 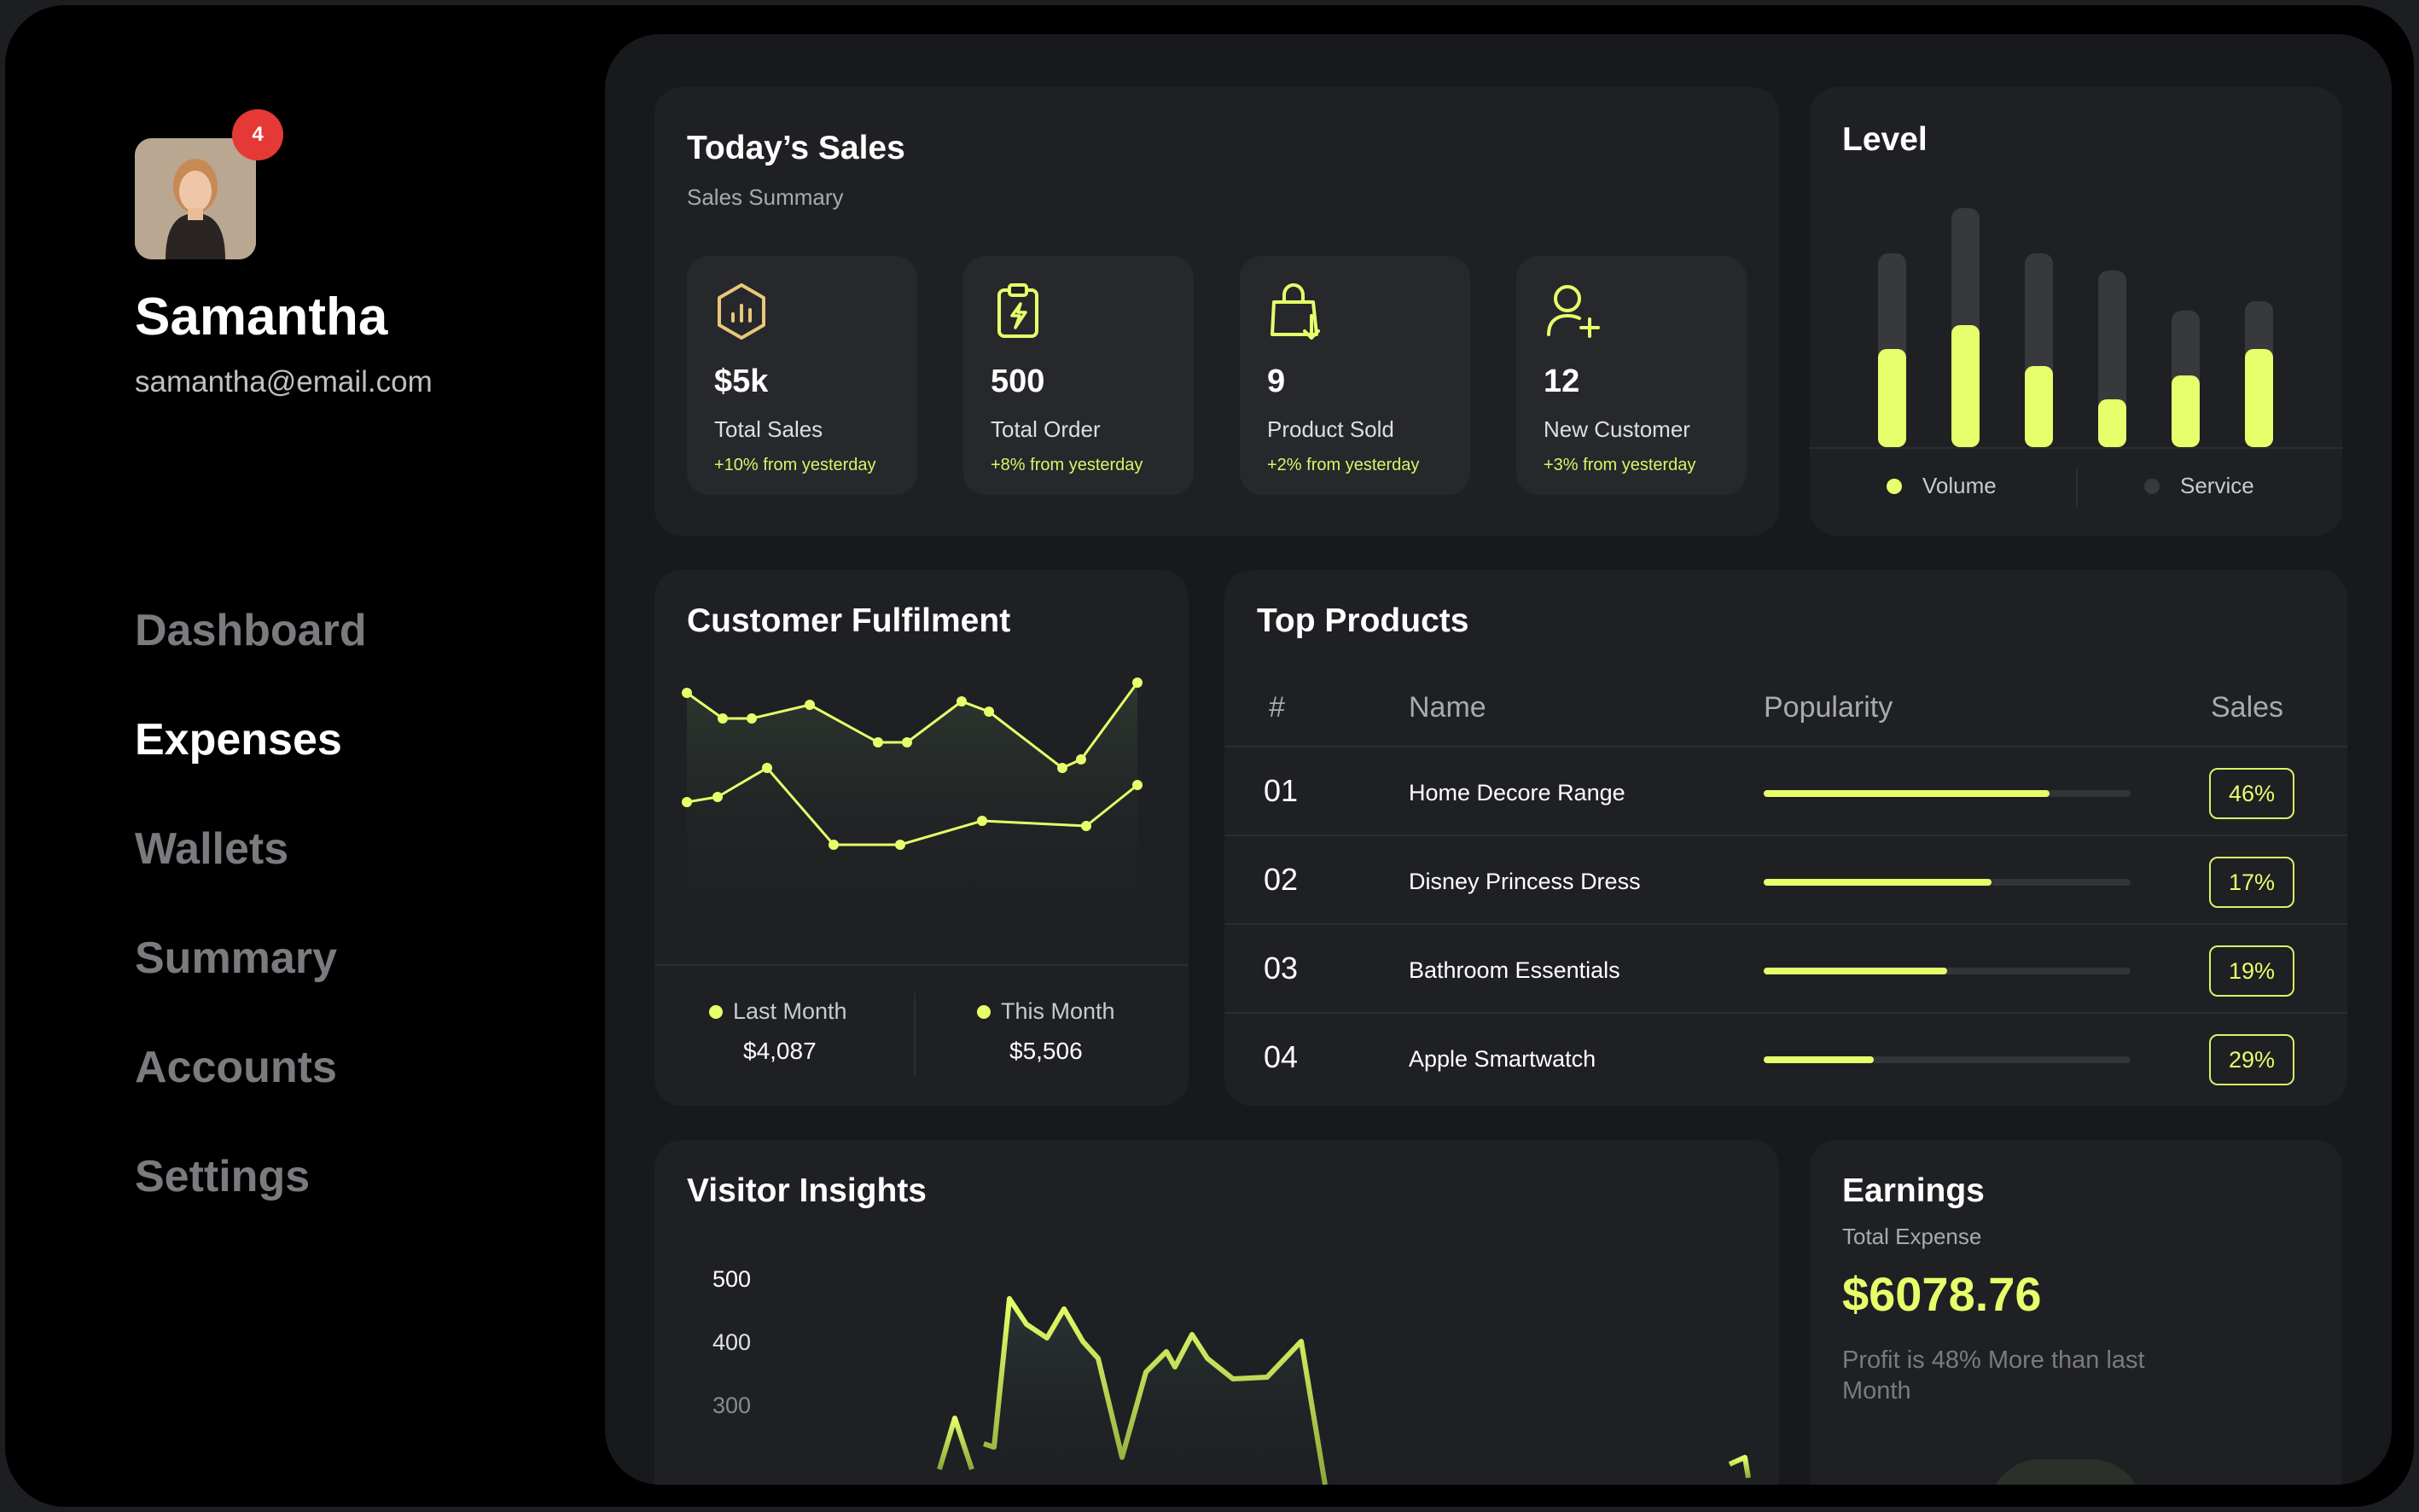 I want to click on table-row: 04 Apple Smartwatch 29%, so click(x=1785, y=1056).